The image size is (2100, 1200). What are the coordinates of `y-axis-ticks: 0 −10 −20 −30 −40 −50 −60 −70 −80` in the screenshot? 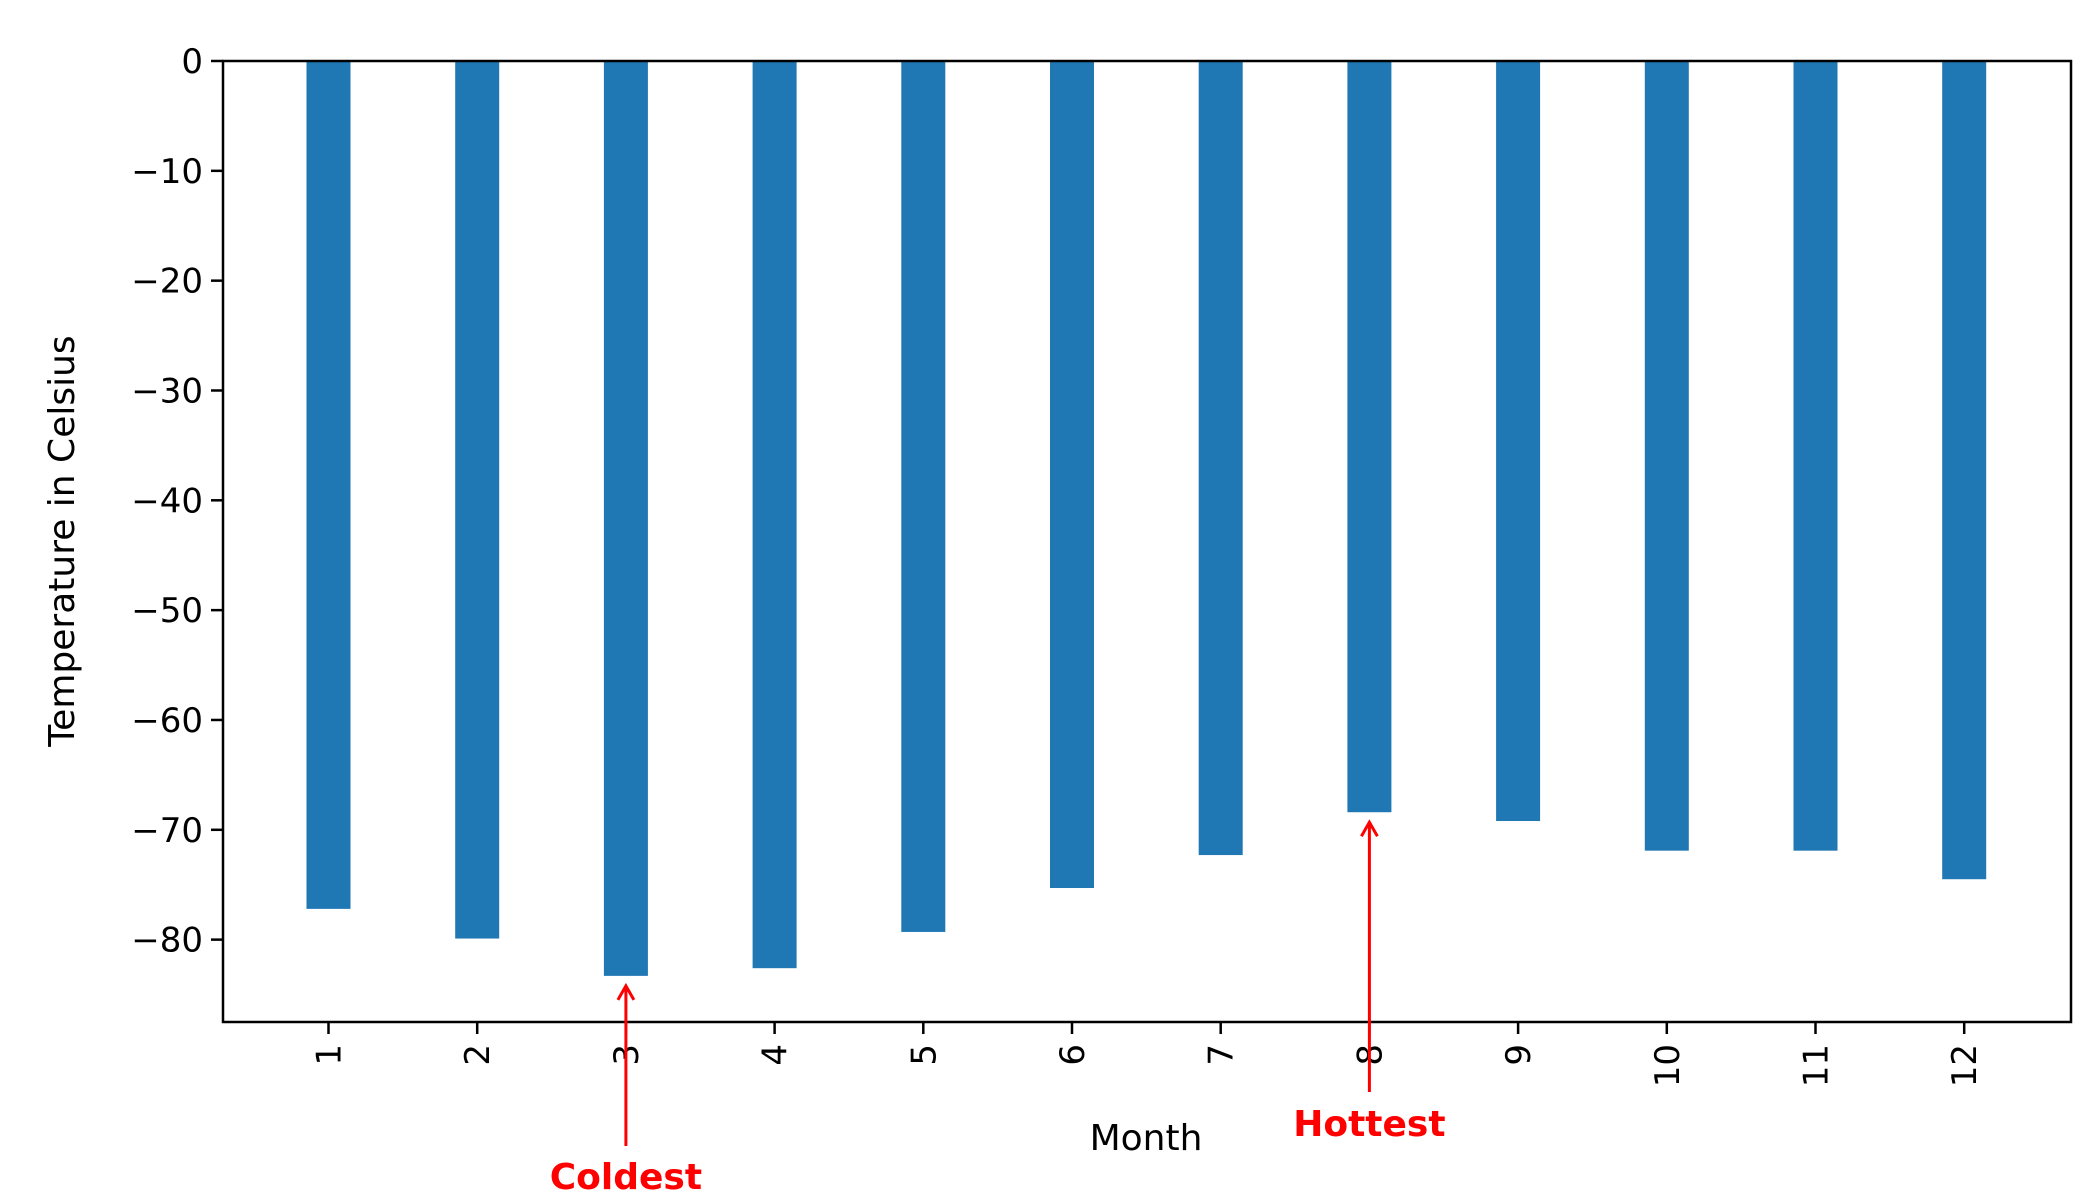 It's located at (177, 501).